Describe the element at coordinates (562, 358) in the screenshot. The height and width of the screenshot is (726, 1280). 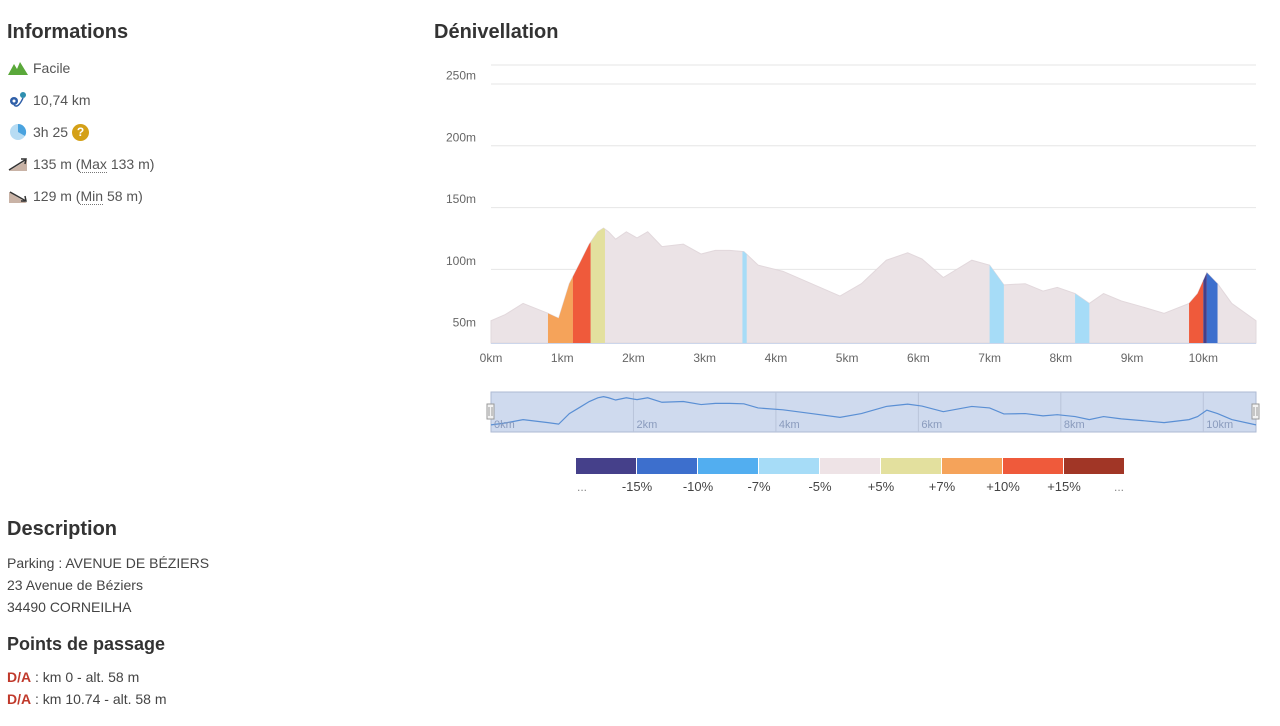
I see `x-tick-label: 1km` at that location.